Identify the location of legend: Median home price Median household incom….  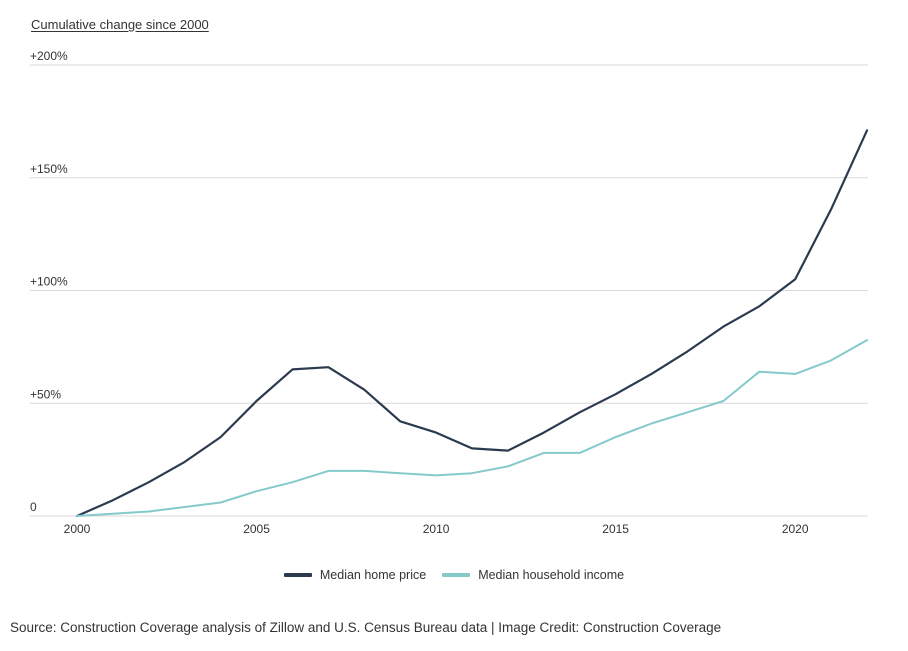
(454, 575).